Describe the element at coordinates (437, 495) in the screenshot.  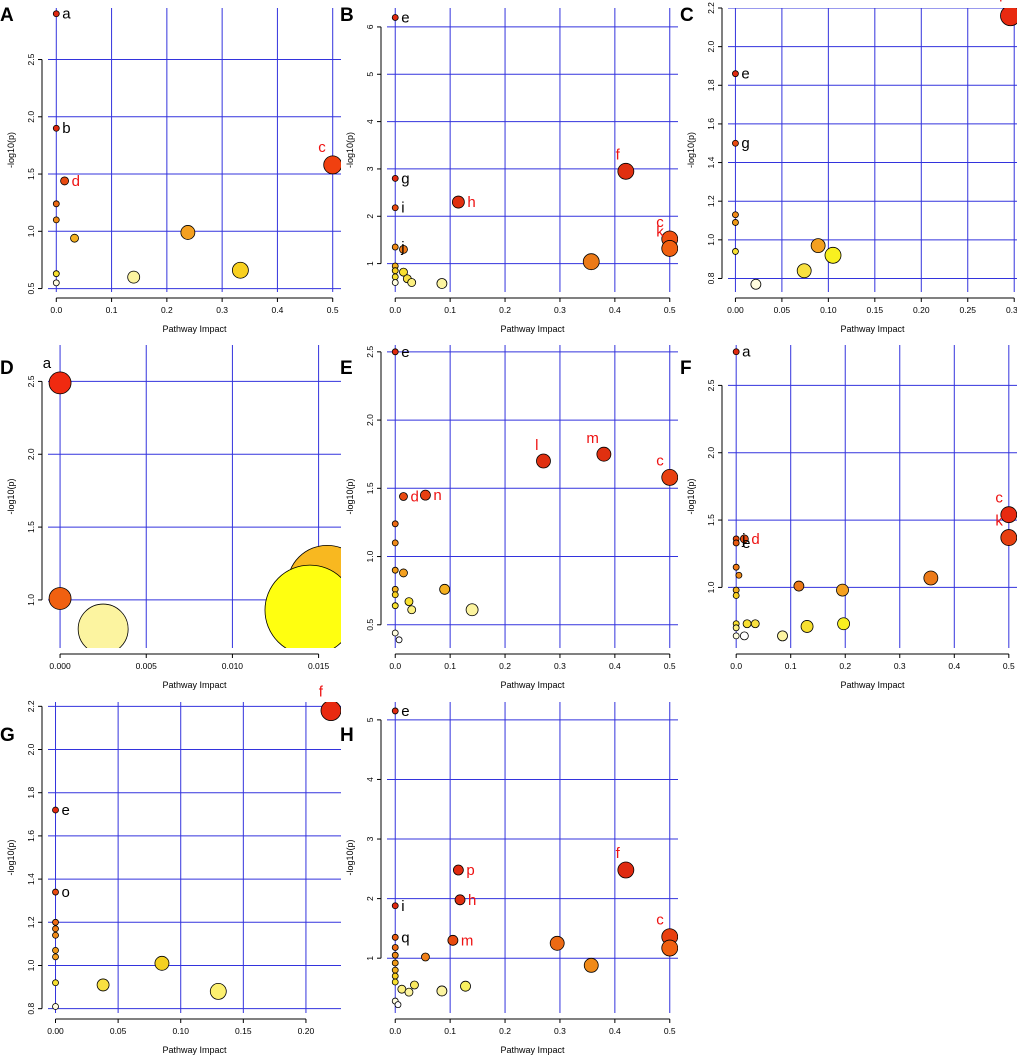
I see `point-label: n` at that location.